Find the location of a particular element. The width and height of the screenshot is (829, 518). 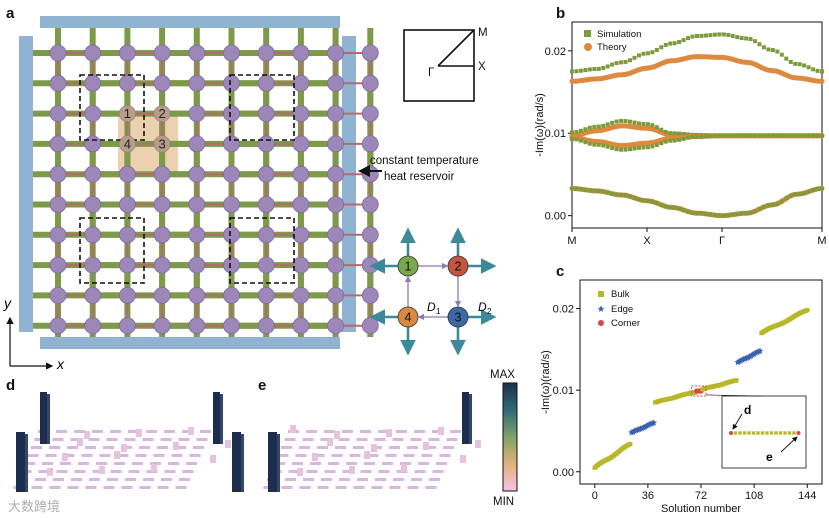

d1-label: D is located at coordinates (431, 307).